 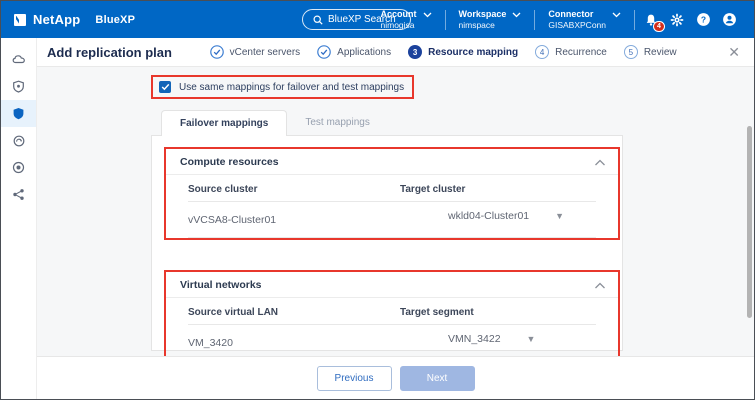 I want to click on close-icon: ✕, so click(x=734, y=52).